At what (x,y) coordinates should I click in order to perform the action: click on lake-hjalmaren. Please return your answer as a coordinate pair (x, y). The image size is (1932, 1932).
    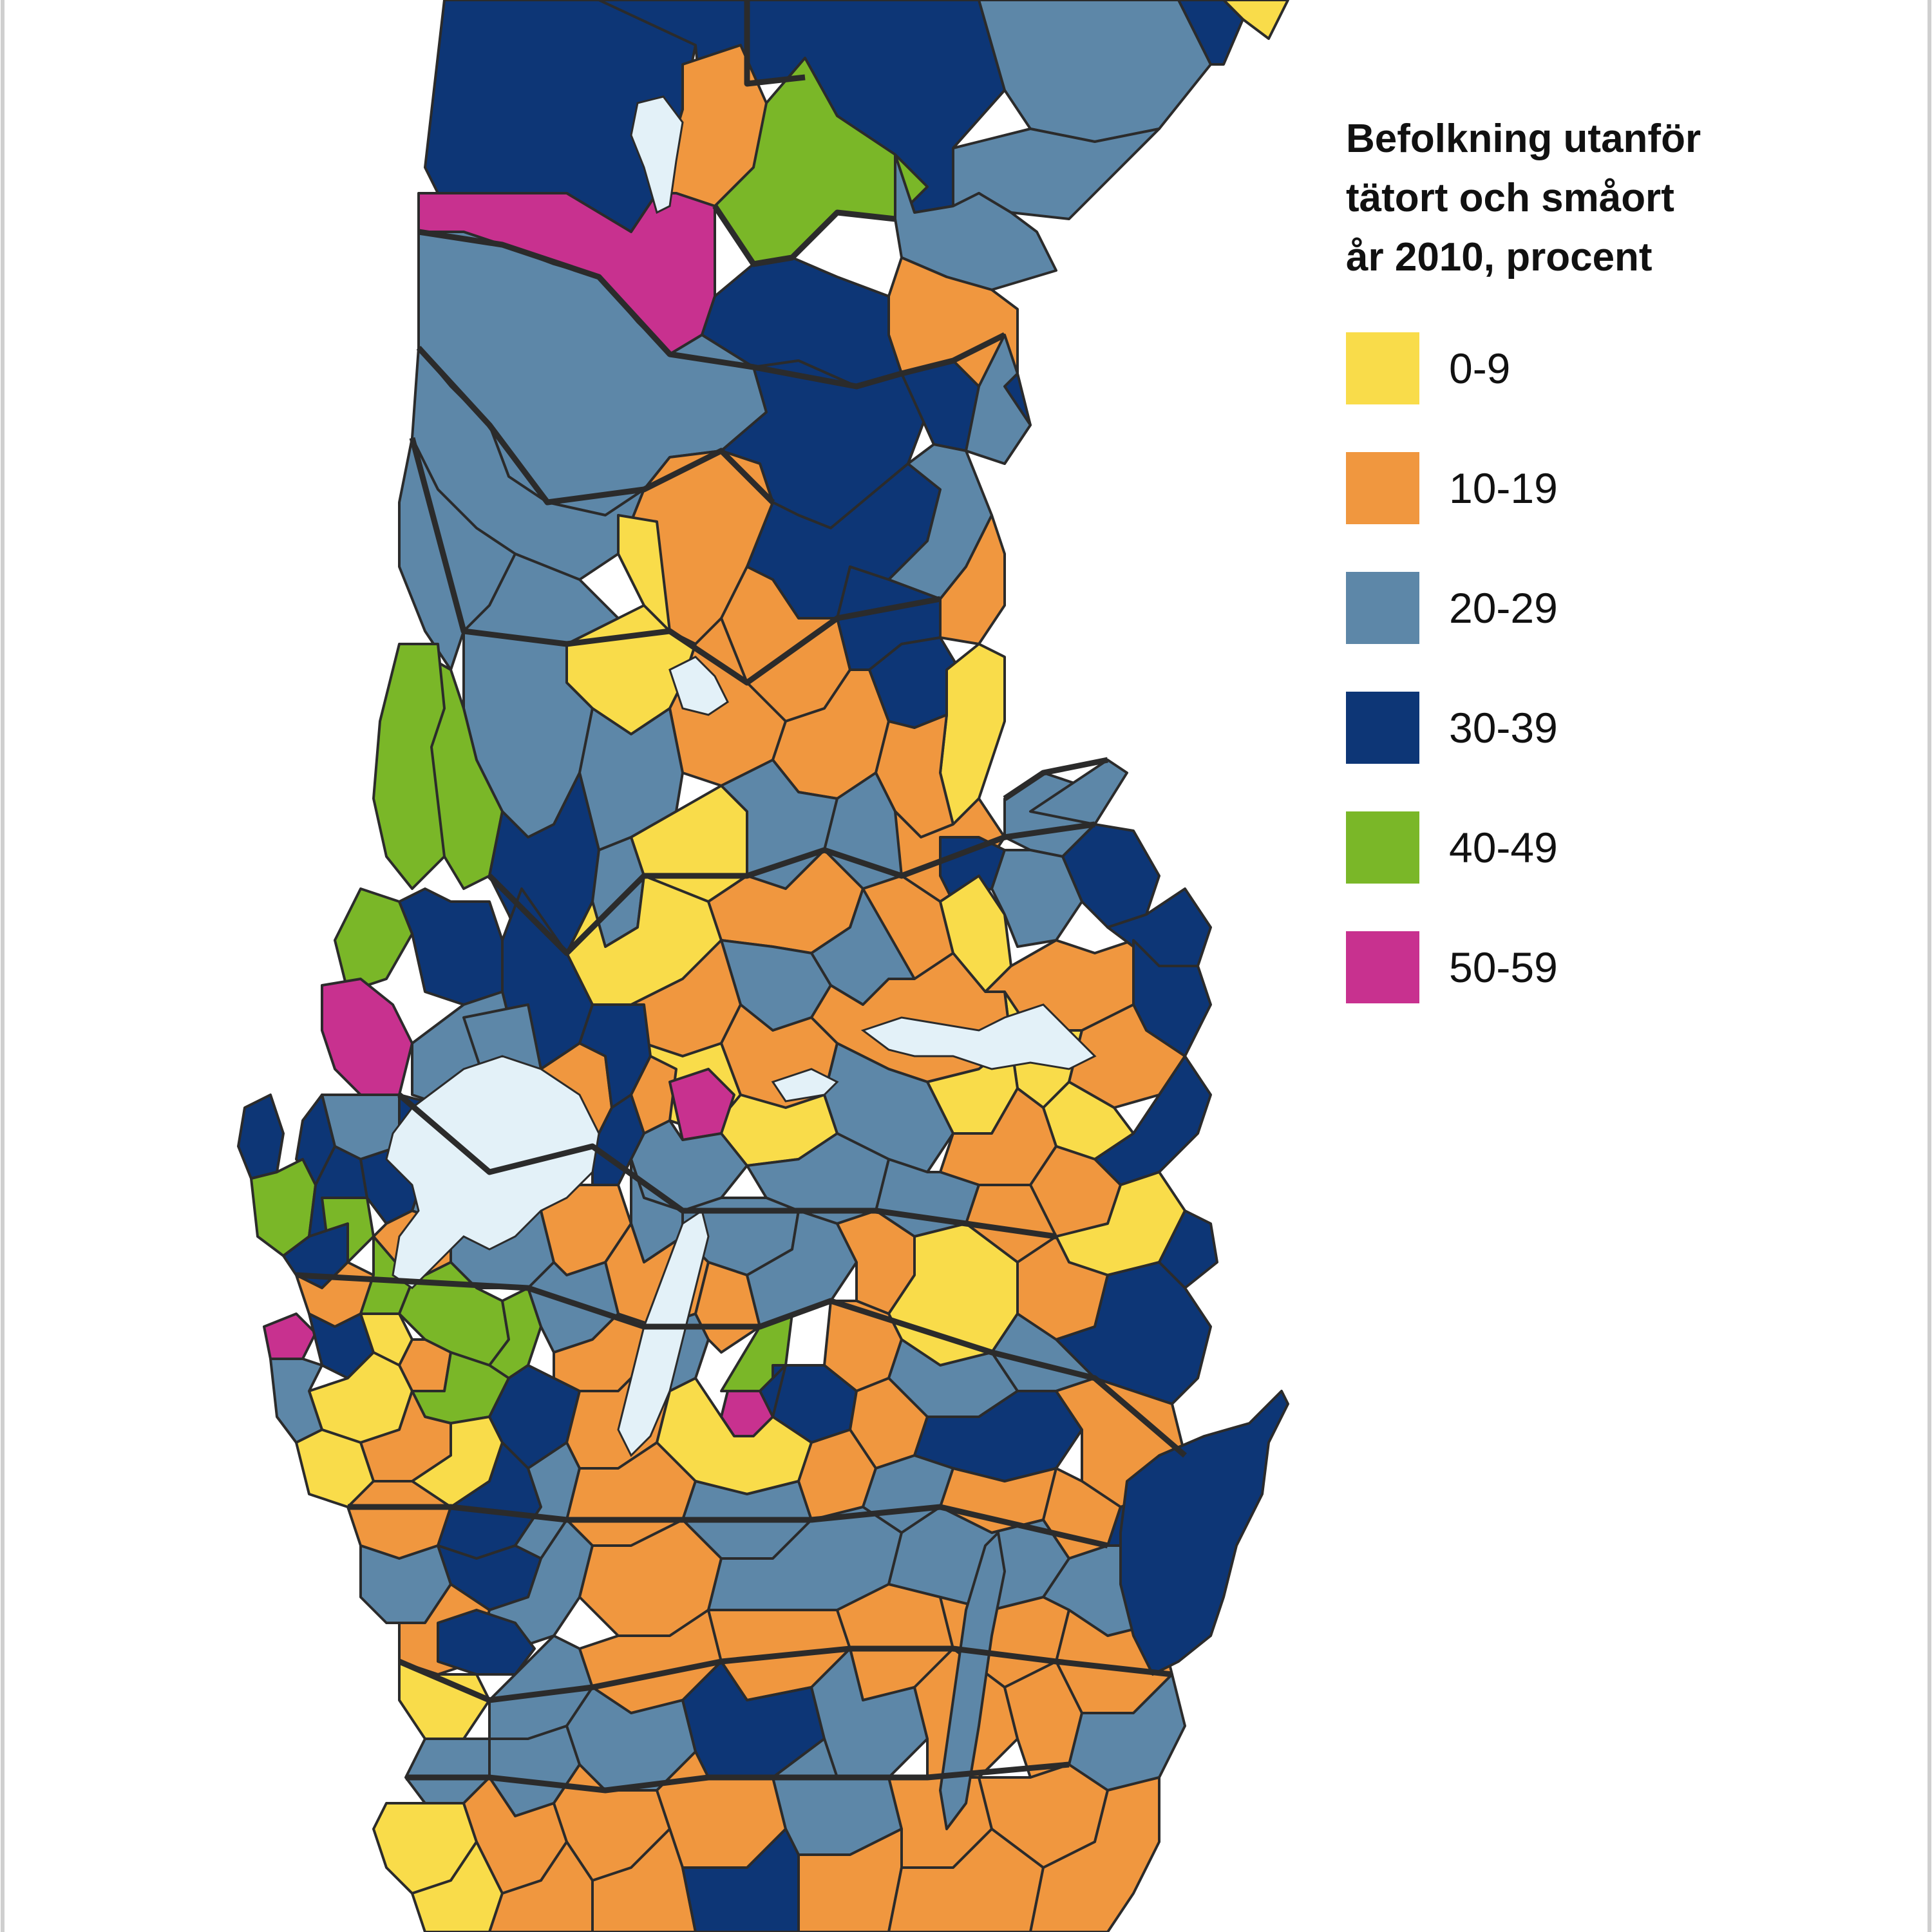
    Looking at the image, I should click on (805, 1085).